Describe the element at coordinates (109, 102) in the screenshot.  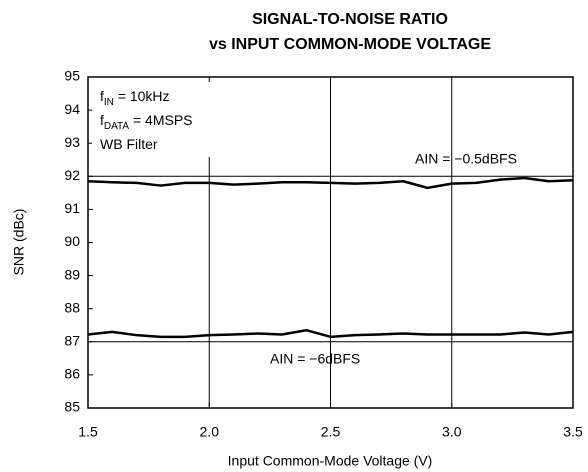
I see `annotation-part: IN` at that location.